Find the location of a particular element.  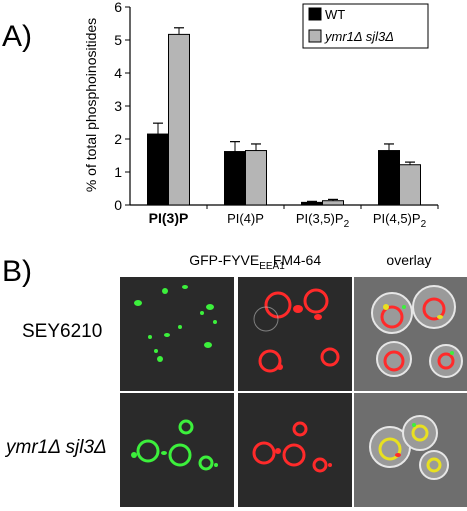

x-tick-label: PI(3)P is located at coordinates (169, 218).